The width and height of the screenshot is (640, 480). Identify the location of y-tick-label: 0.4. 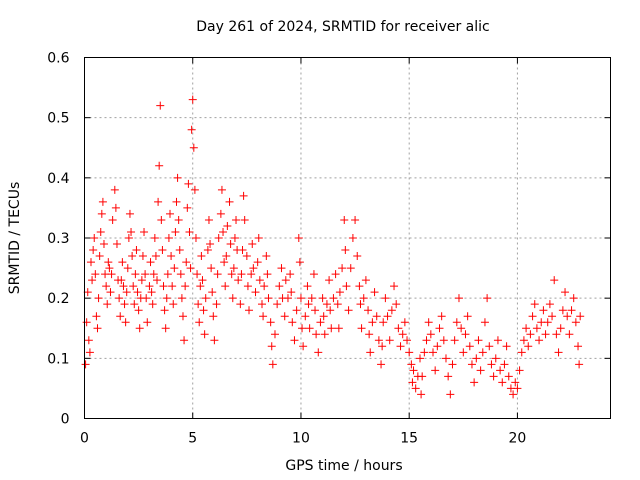
(58, 179).